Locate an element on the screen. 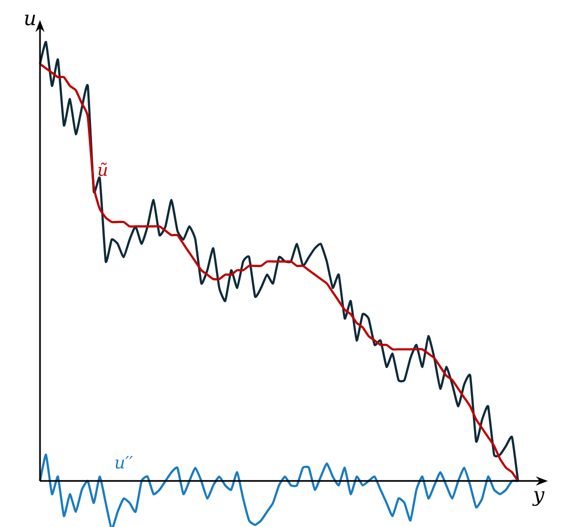 This screenshot has height=527, width=562. series-label: u′′ is located at coordinates (124, 462).